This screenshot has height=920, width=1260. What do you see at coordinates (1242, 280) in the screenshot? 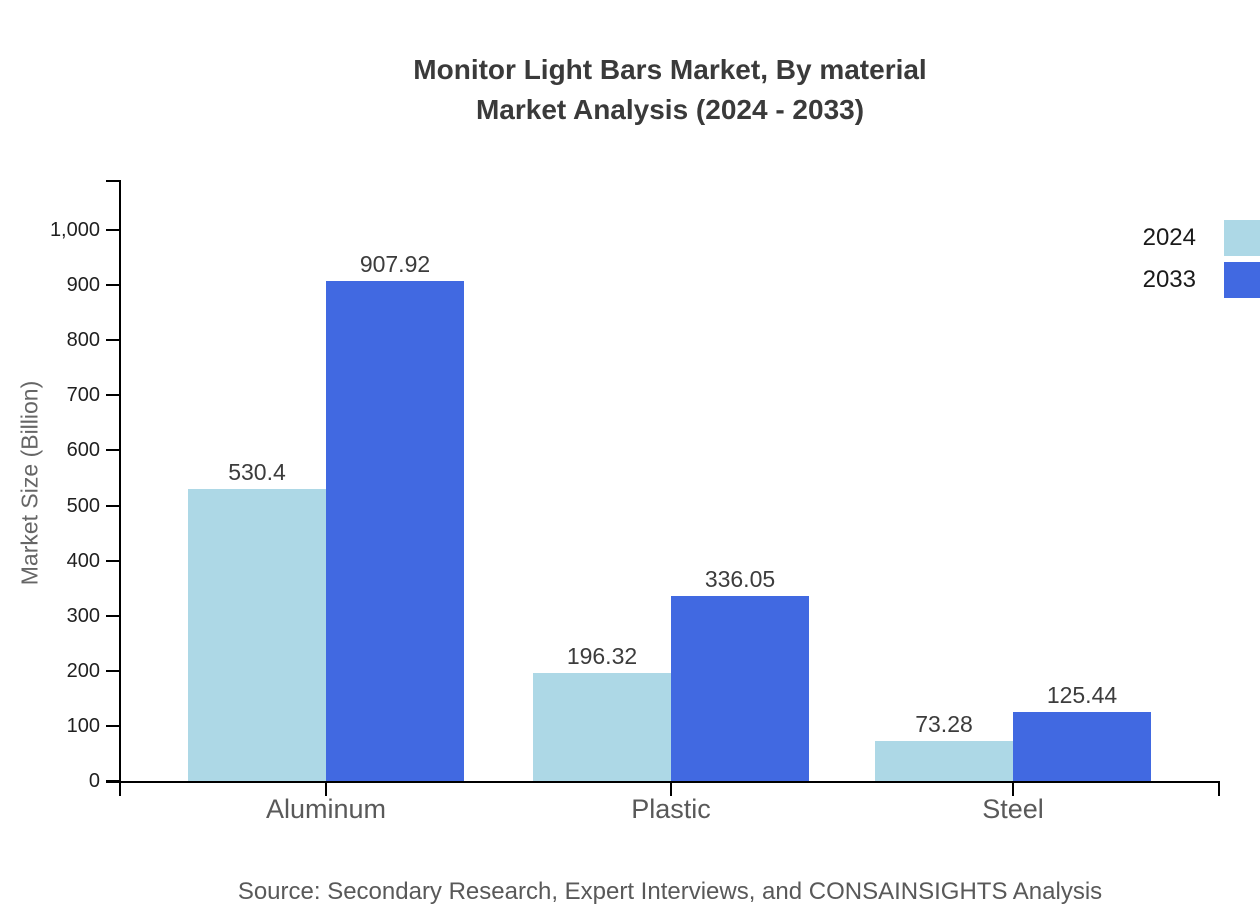
I see `legend-swatch-2033` at bounding box center [1242, 280].